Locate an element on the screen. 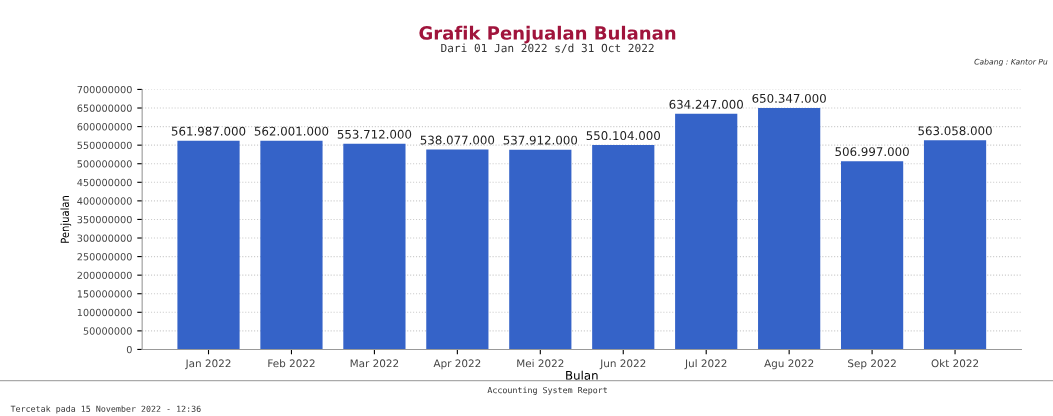 This screenshot has height=416, width=1053. chart-subtitle: Dari 01 Jan 2022 s/d 31 Oct 2022 is located at coordinates (547, 48).